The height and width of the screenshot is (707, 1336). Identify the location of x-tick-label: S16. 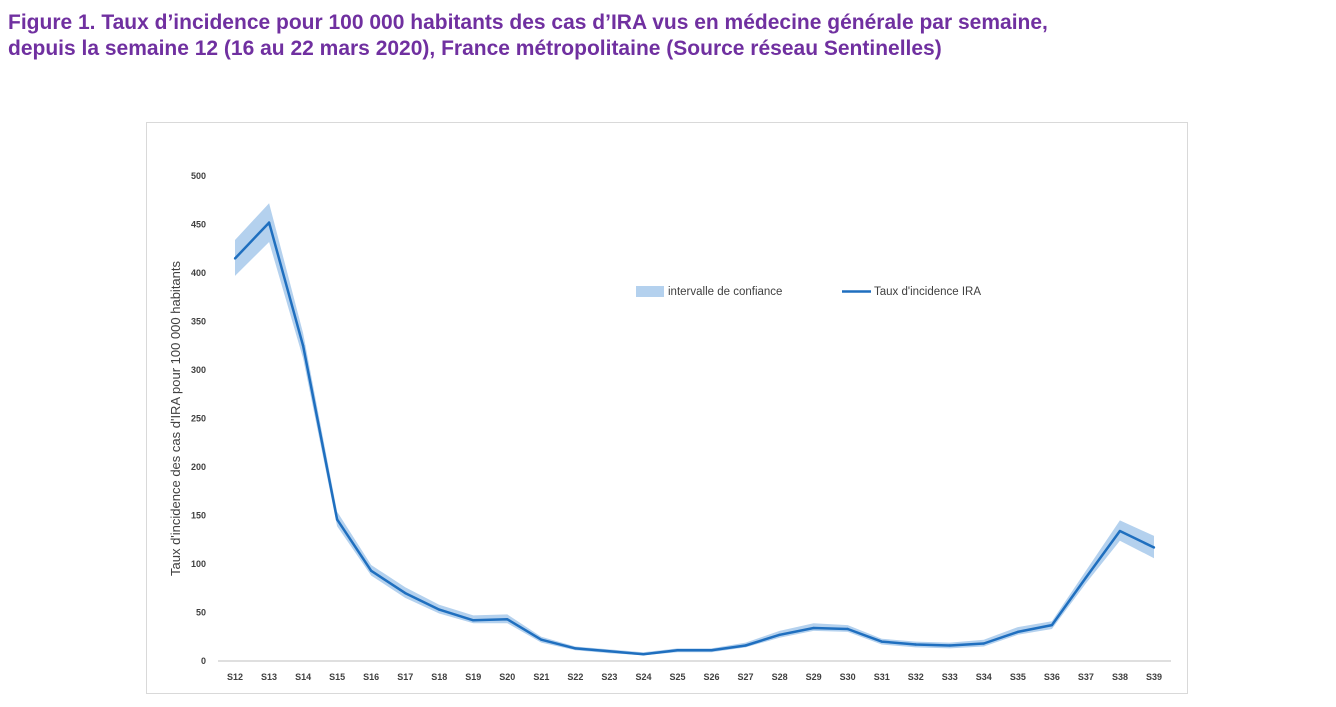
(371, 677).